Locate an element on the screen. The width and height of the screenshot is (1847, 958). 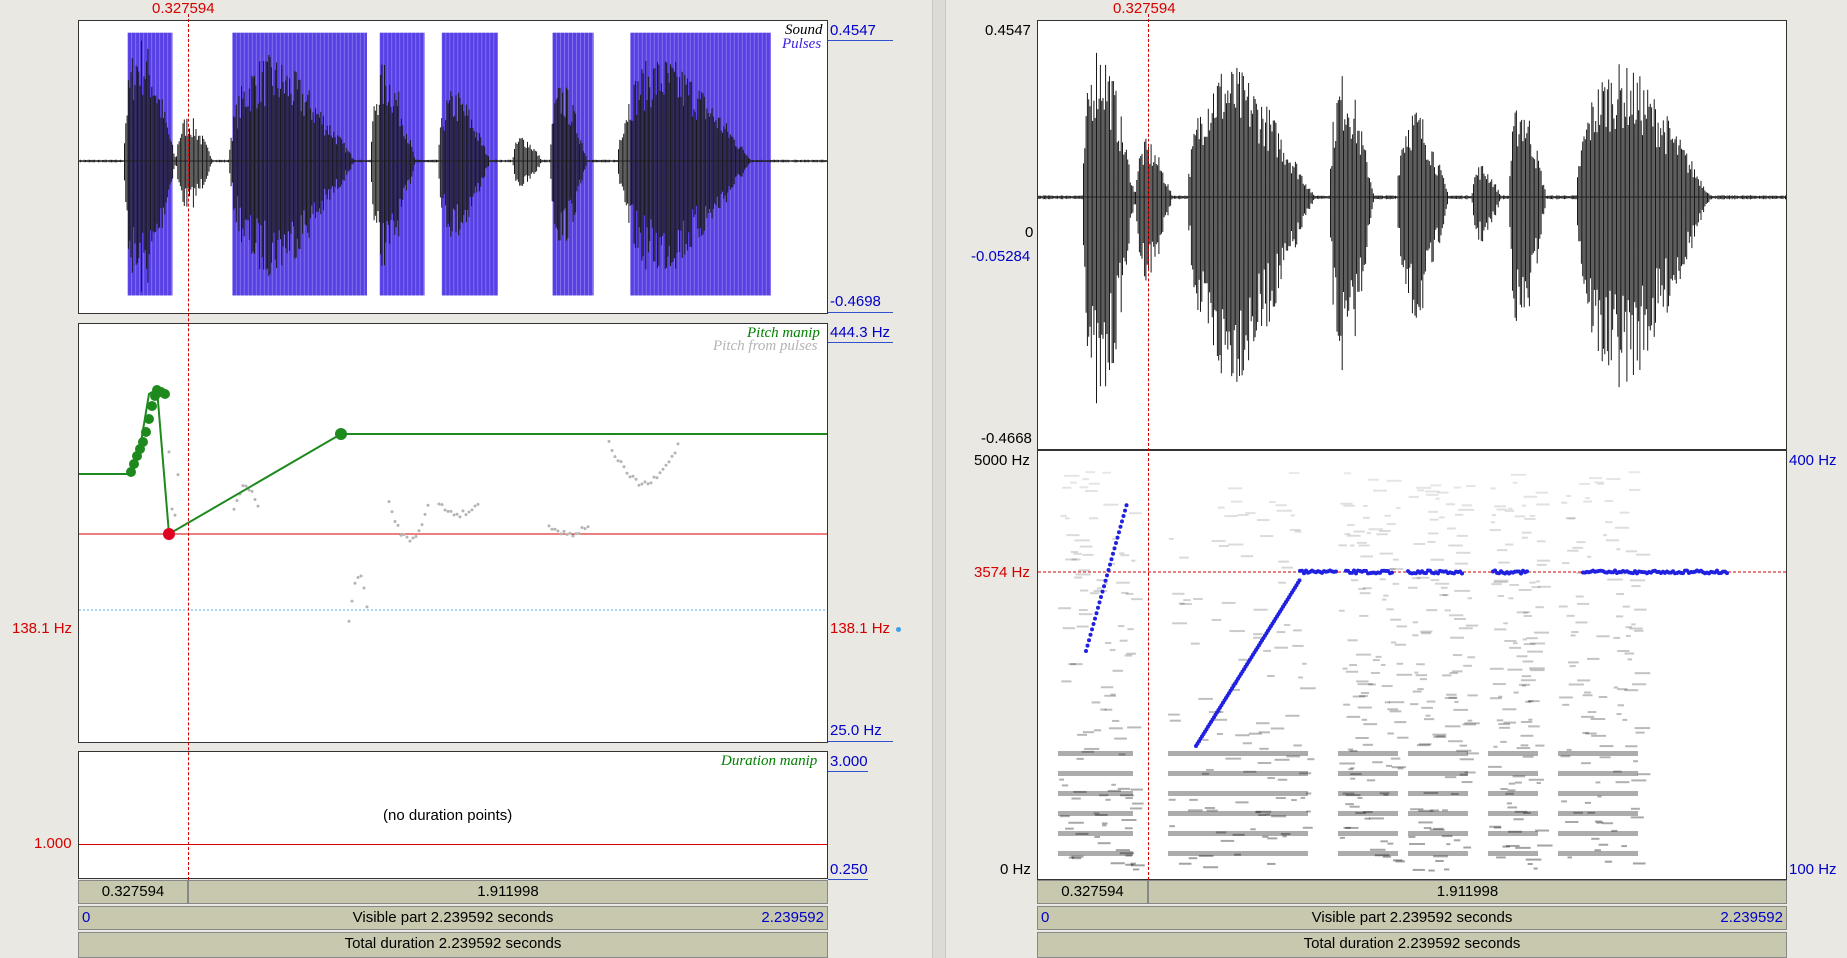
spectrogram-fmax: 5000 Hz is located at coordinates (1002, 460).